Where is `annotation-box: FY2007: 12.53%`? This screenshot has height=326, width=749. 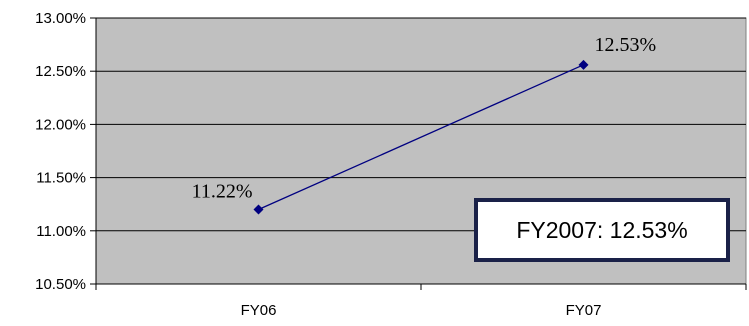 annotation-box: FY2007: 12.53% is located at coordinates (602, 230).